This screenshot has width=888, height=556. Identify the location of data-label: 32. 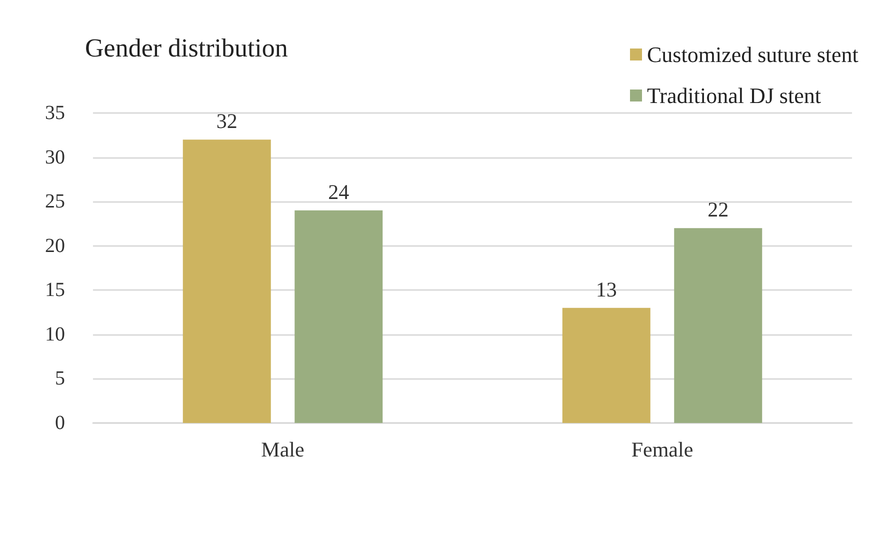
(227, 121).